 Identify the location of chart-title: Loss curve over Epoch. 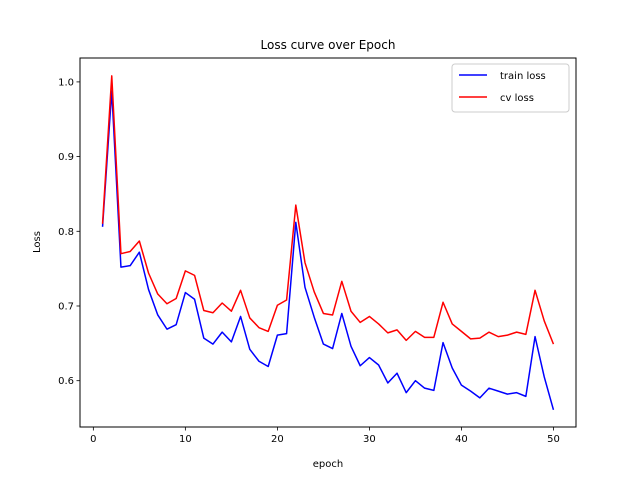
(328, 45).